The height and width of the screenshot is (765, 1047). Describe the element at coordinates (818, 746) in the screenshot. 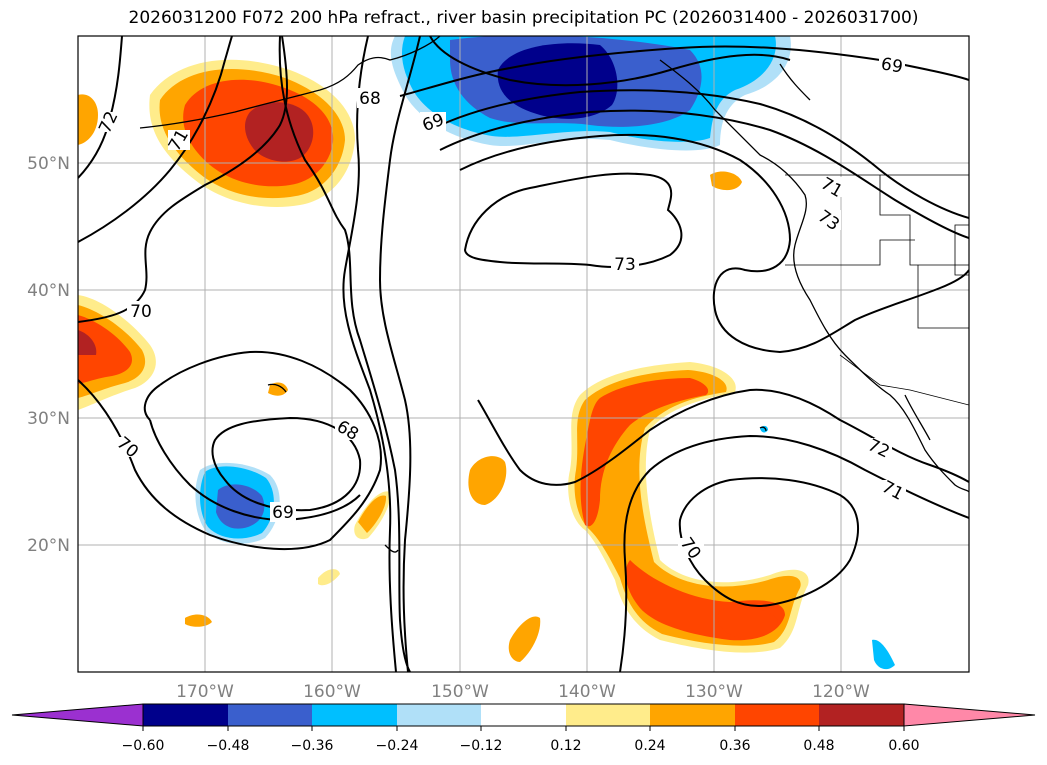

I see `colorbar-tick-label: 0.48` at that location.